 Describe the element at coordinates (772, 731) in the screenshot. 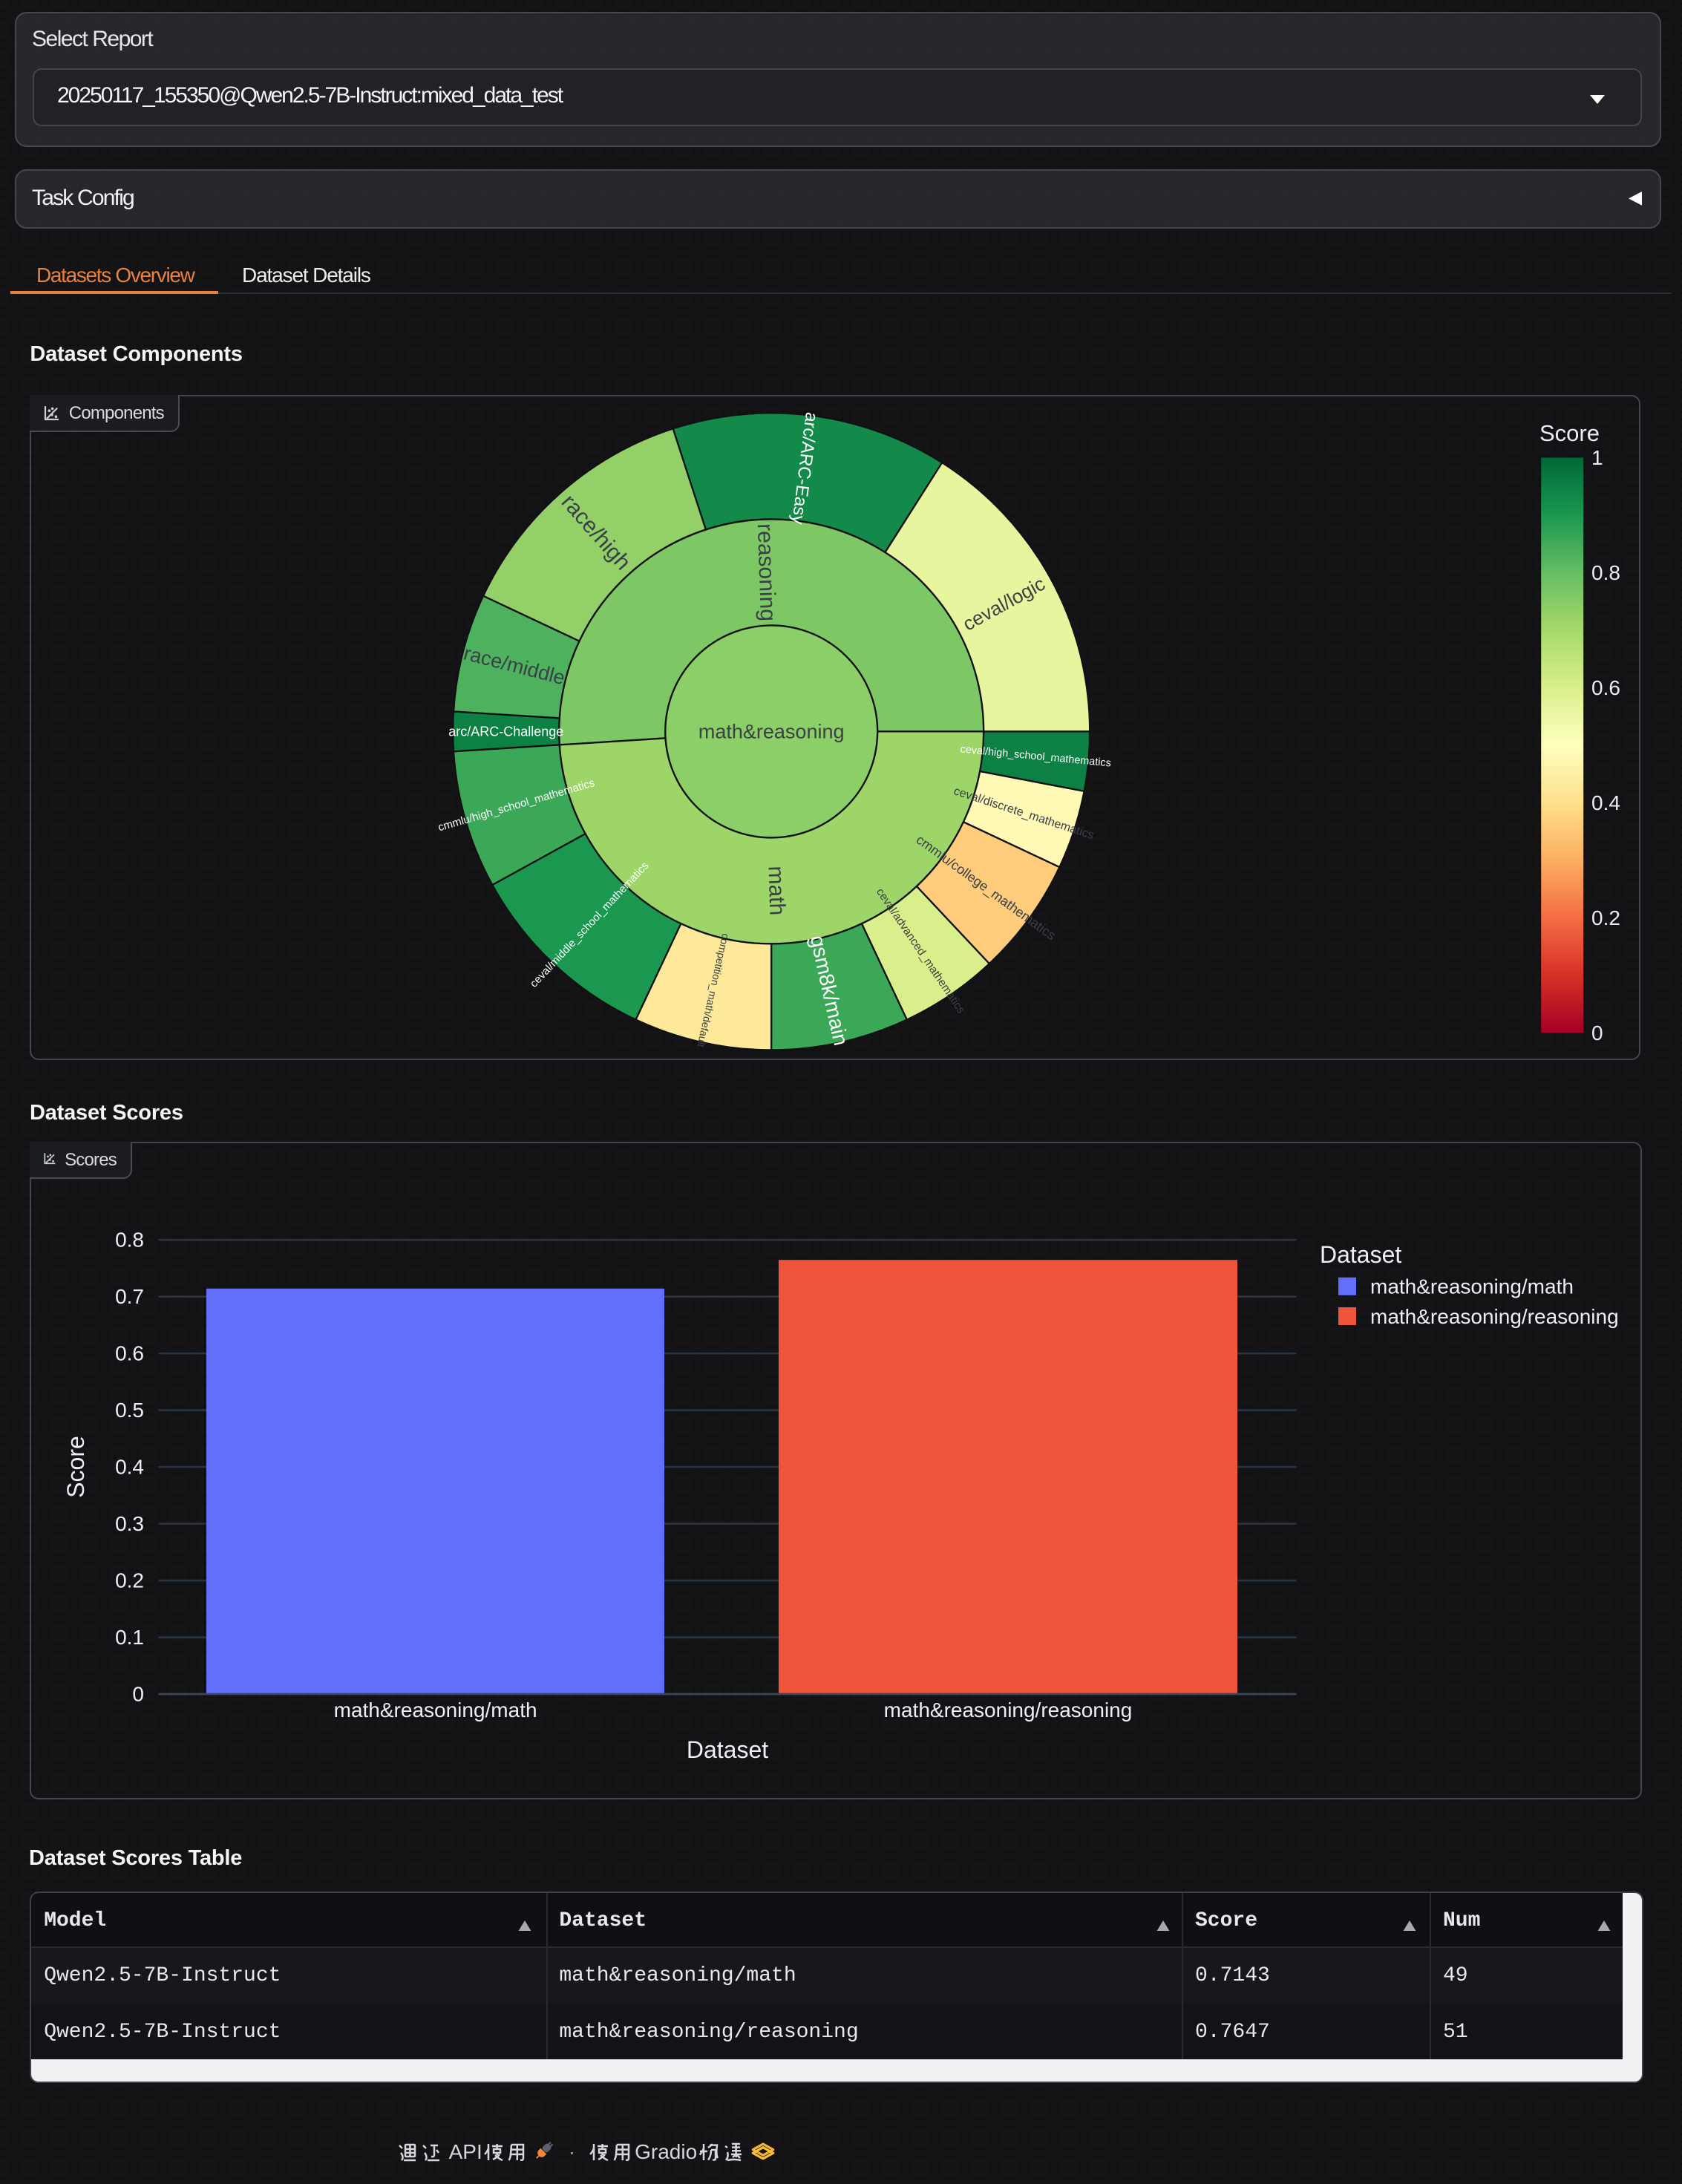

I see `svg-text: math&reasoning` at that location.